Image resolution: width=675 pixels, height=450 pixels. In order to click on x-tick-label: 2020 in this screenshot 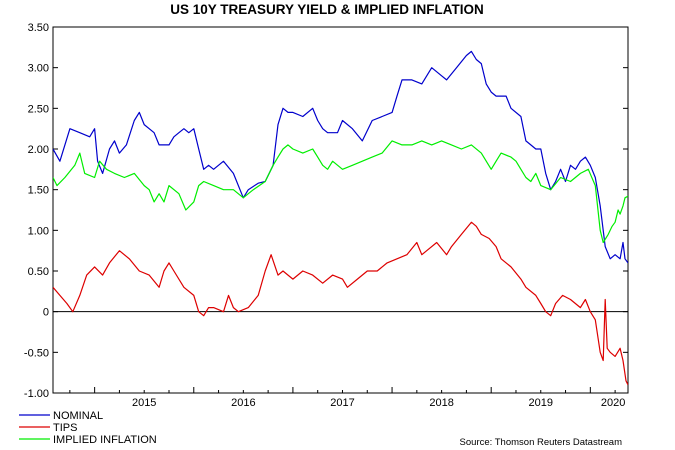, I will do `click(613, 403)`.